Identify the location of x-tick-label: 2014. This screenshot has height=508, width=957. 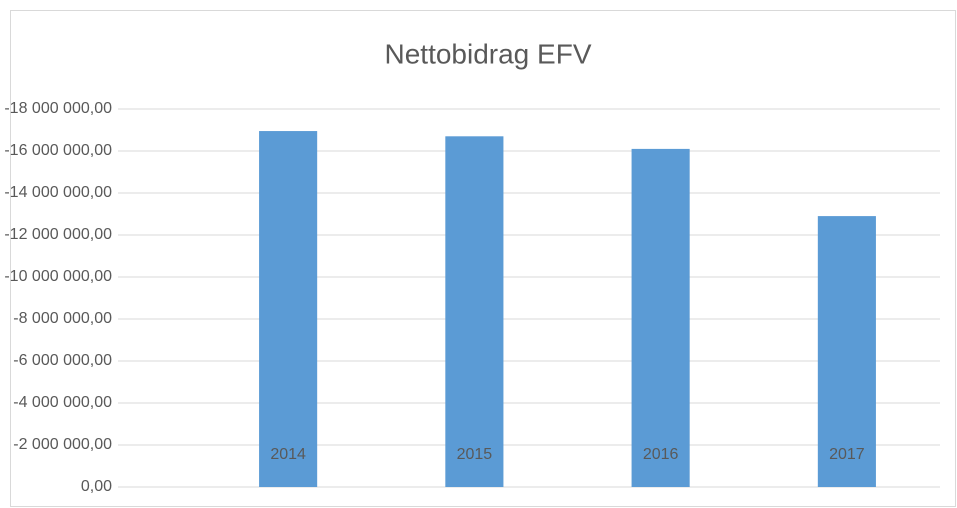
(288, 454).